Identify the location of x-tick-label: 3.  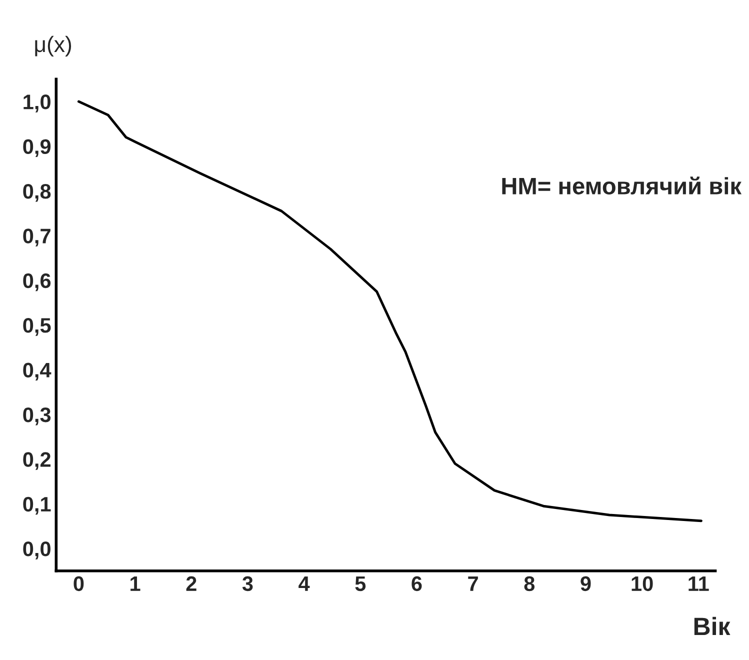
(247, 584).